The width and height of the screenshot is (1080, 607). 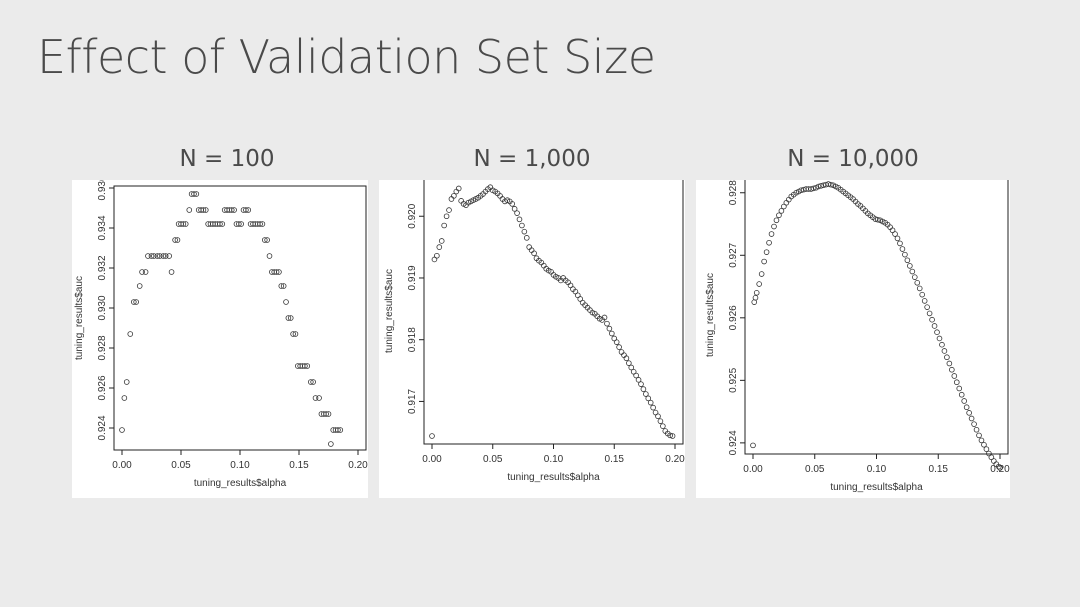 I want to click on x-tick-label: 0.10, so click(x=877, y=469).